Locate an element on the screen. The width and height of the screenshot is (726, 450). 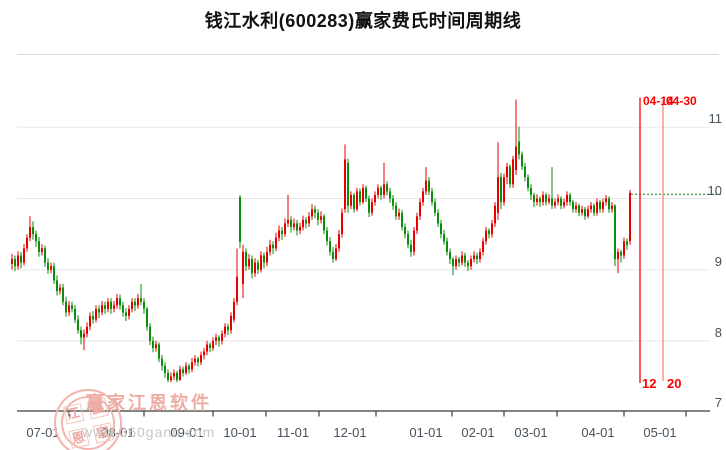
fib-date-label-1: 04-14 is located at coordinates (658, 101).